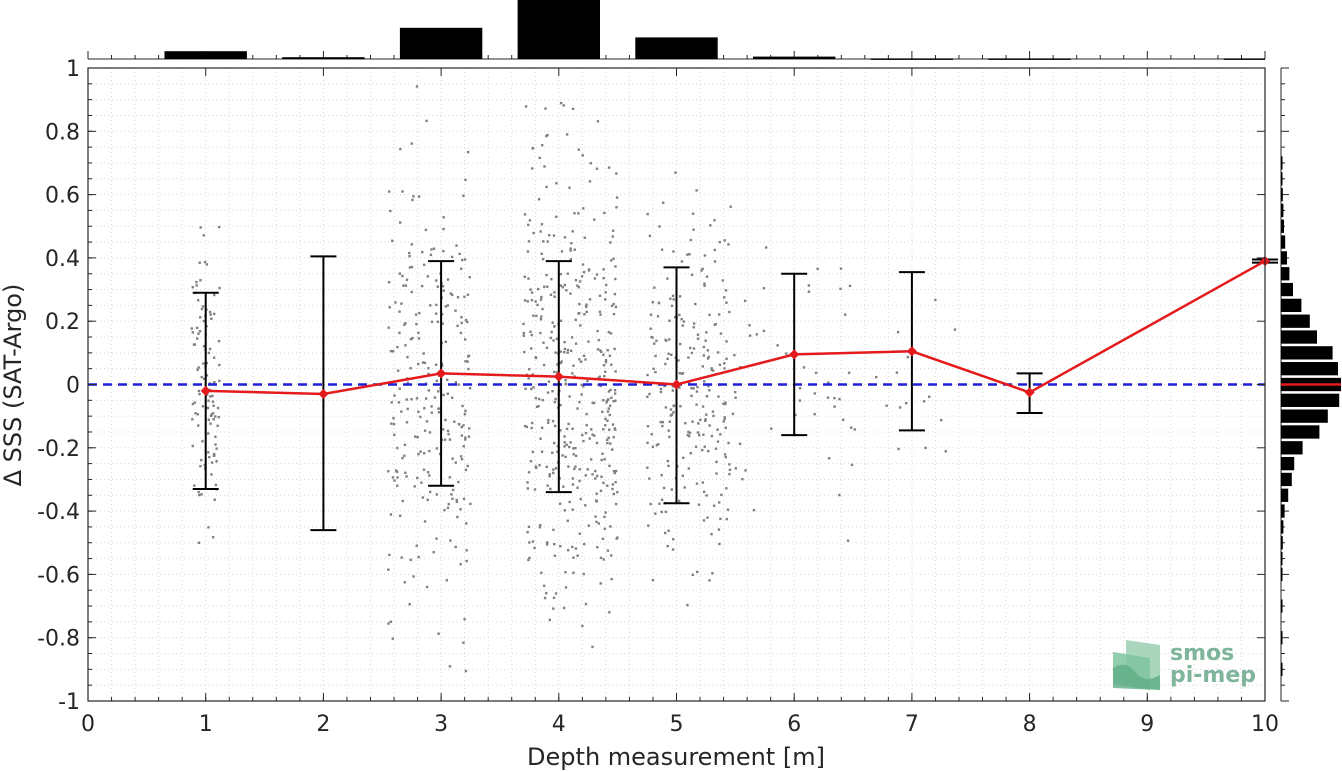  Describe the element at coordinates (323, 724) in the screenshot. I see `x-tick-label: 2` at that location.